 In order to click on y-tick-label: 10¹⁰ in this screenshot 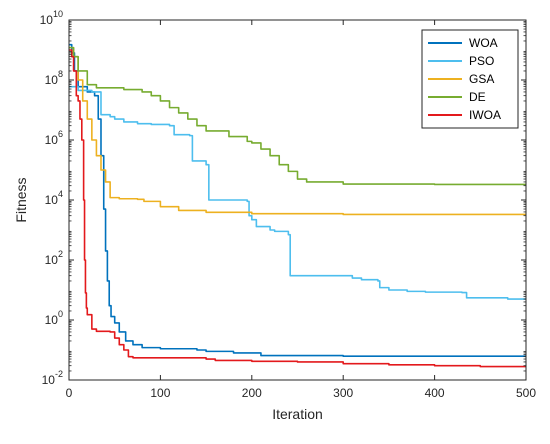, I will do `click(51, 18)`.